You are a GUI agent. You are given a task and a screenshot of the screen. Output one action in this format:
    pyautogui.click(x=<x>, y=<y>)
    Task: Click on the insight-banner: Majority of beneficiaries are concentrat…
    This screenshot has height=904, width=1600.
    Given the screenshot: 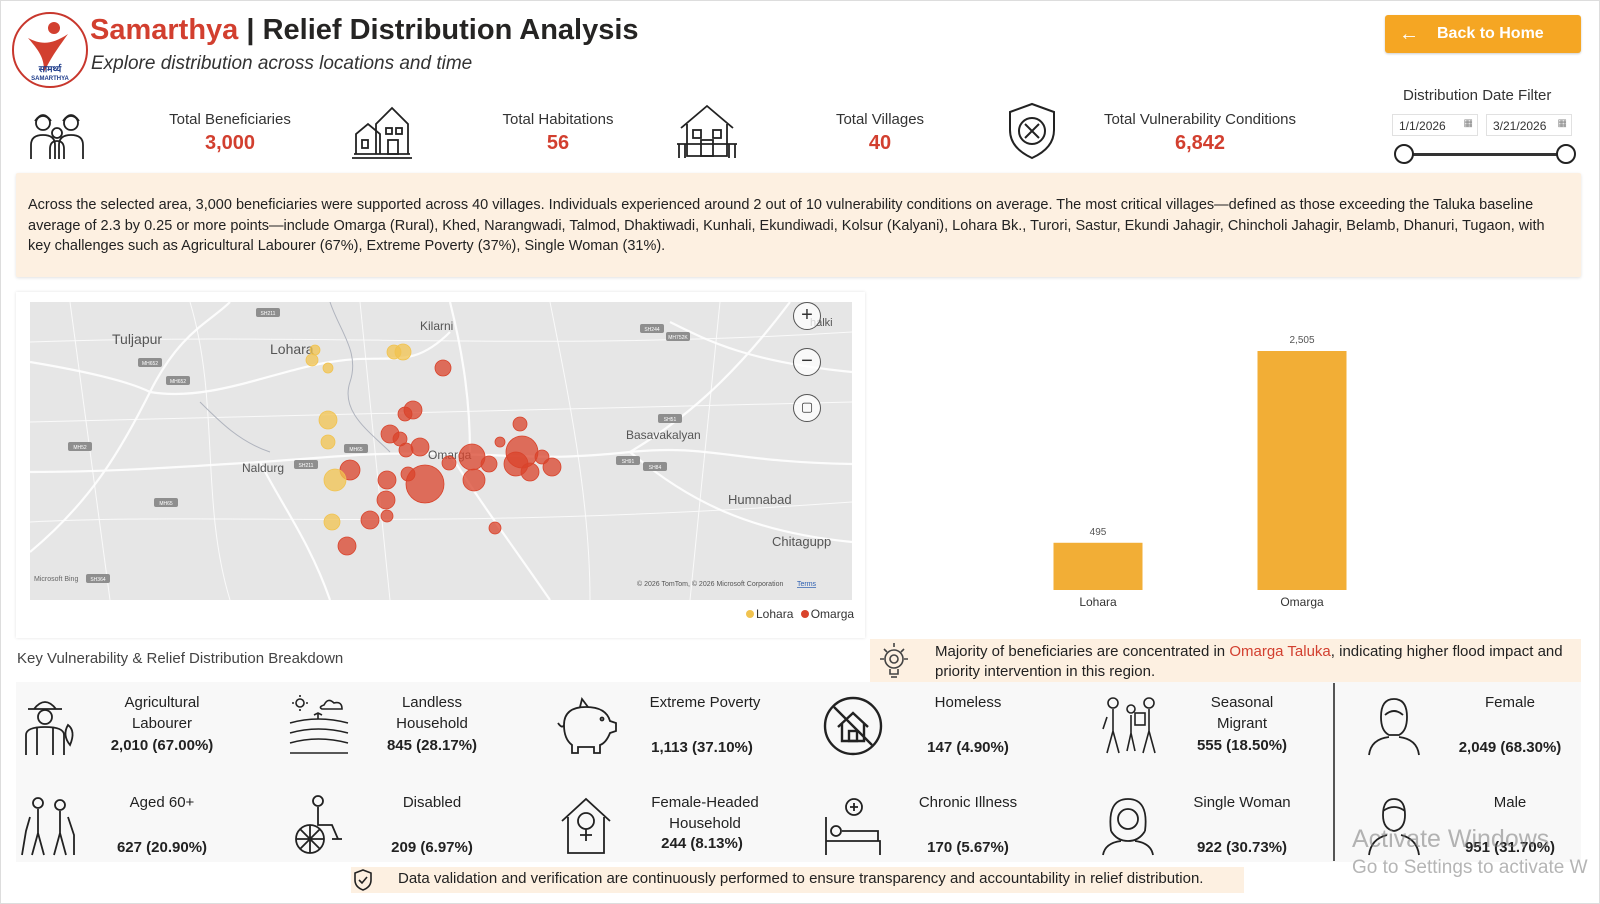 What is the action you would take?
    pyautogui.click(x=1225, y=661)
    